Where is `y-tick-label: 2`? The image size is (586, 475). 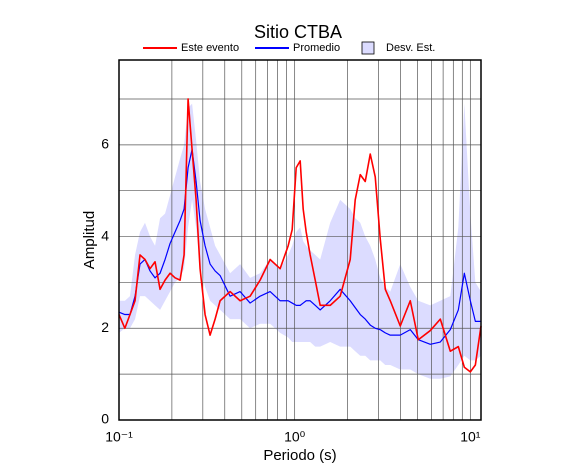
y-tick-label: 2 is located at coordinates (105, 327).